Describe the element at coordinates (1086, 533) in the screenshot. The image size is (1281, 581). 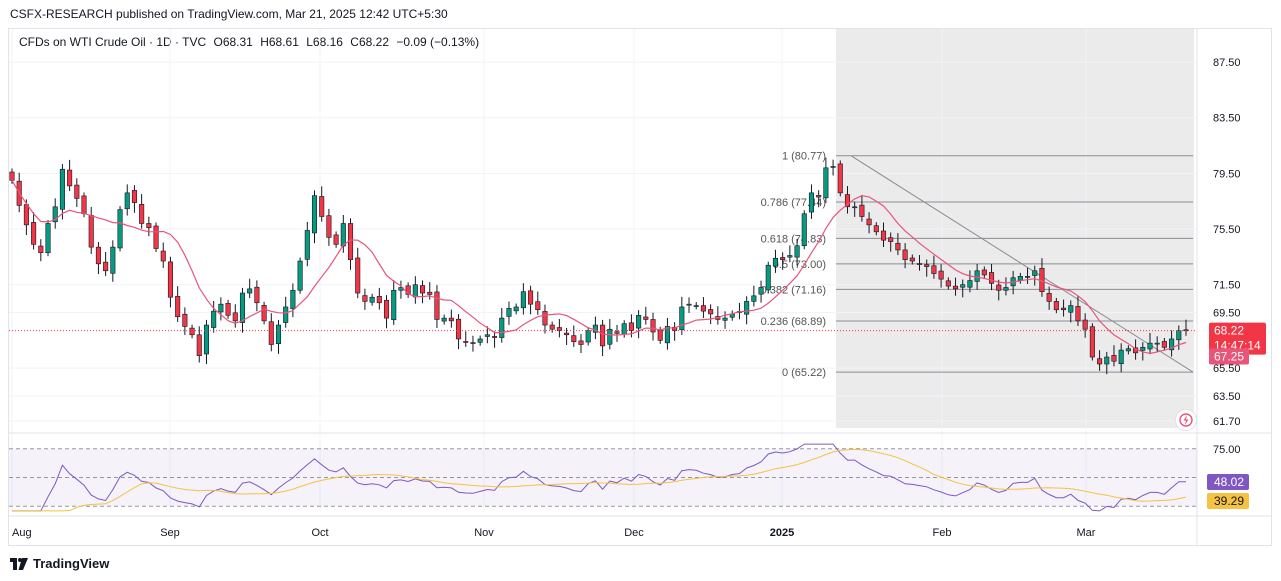
I see `x-axis-label: Mar` at that location.